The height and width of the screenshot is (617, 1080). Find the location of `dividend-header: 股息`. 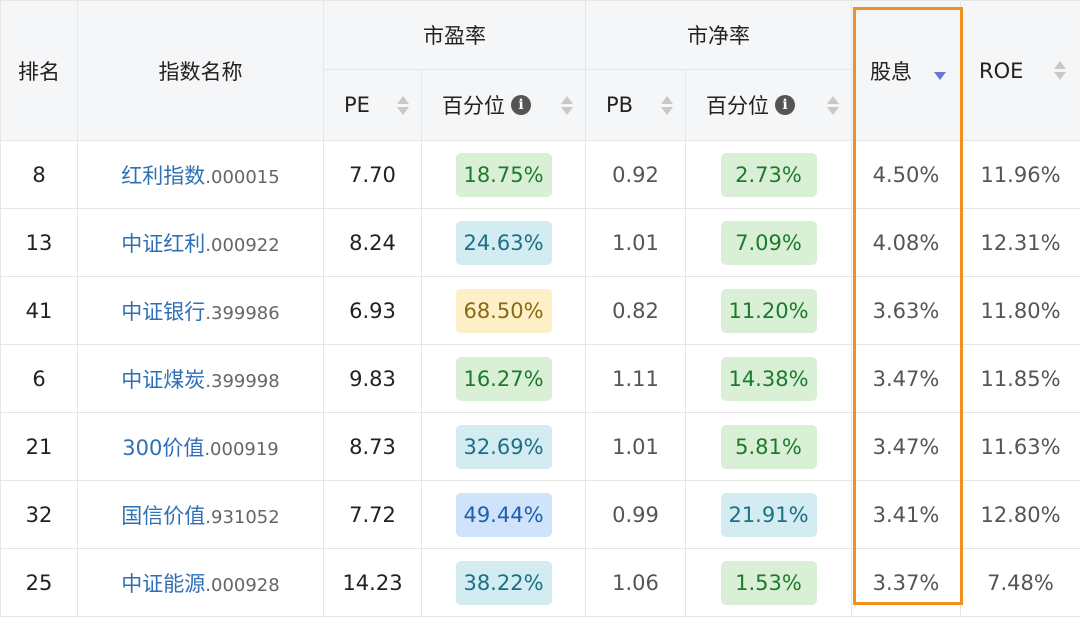

dividend-header: 股息 is located at coordinates (906, 71).